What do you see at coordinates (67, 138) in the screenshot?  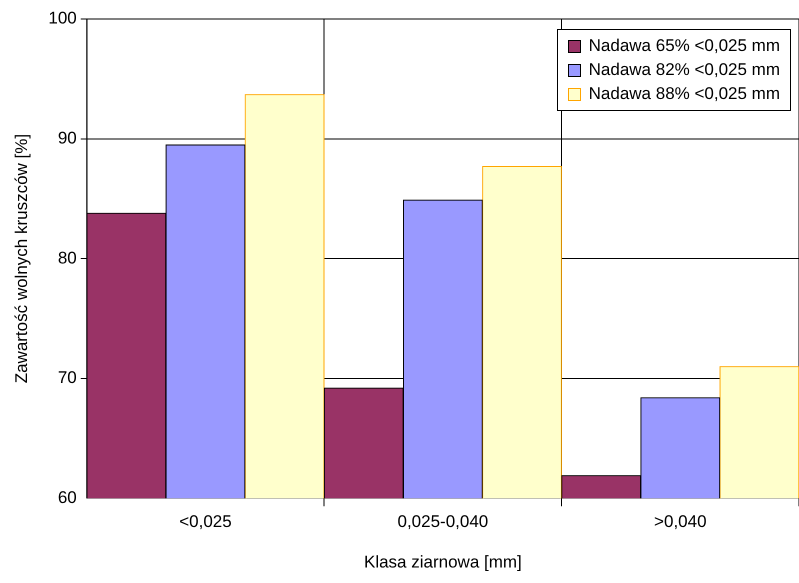 I see `y-tick-label: 90` at bounding box center [67, 138].